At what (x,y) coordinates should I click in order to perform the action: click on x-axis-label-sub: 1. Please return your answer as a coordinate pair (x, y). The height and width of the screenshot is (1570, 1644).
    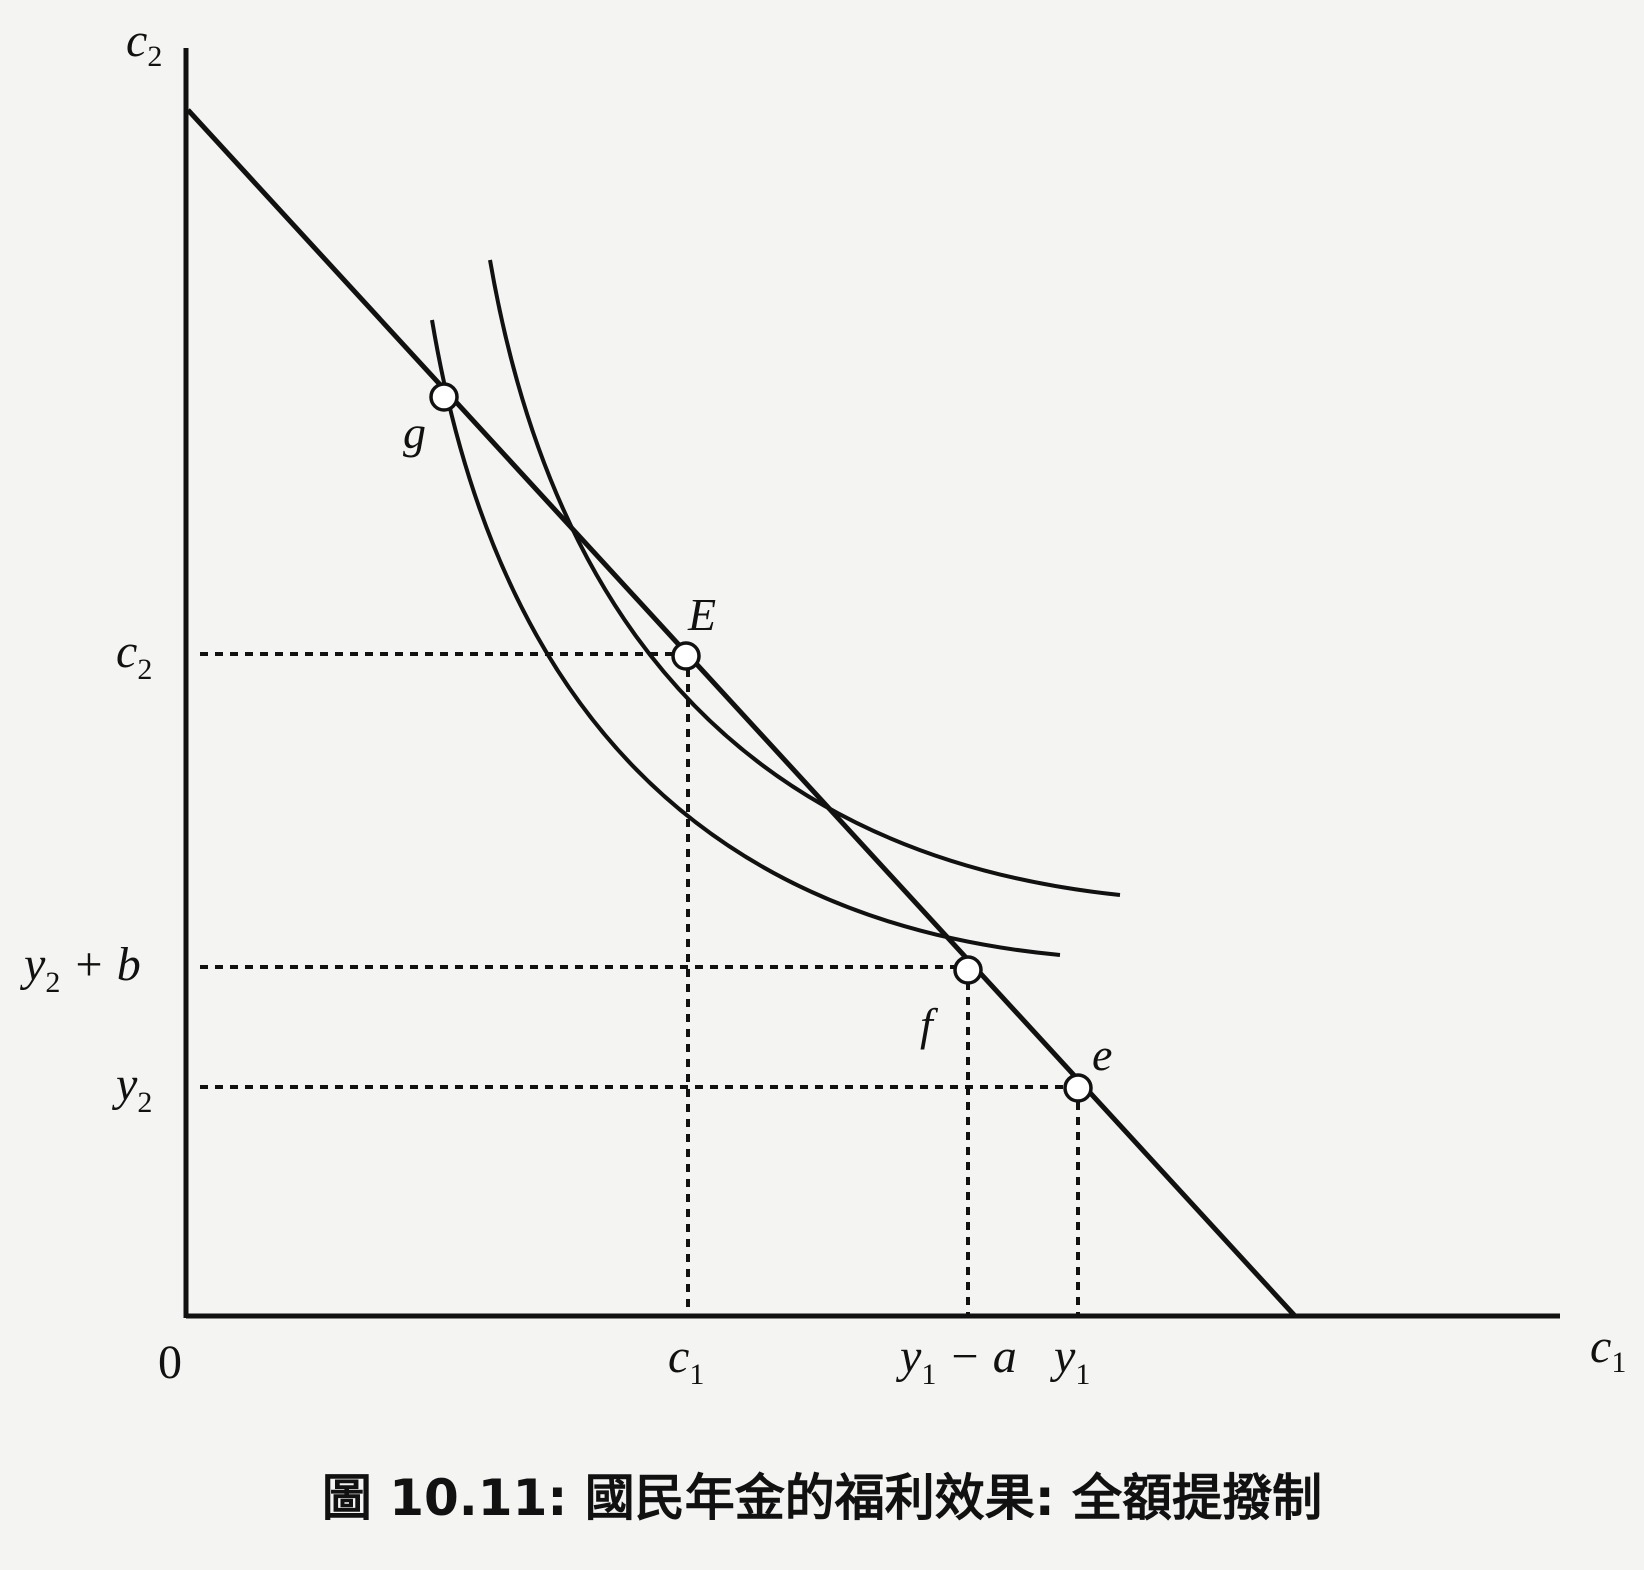
    Looking at the image, I should click on (1618, 1362).